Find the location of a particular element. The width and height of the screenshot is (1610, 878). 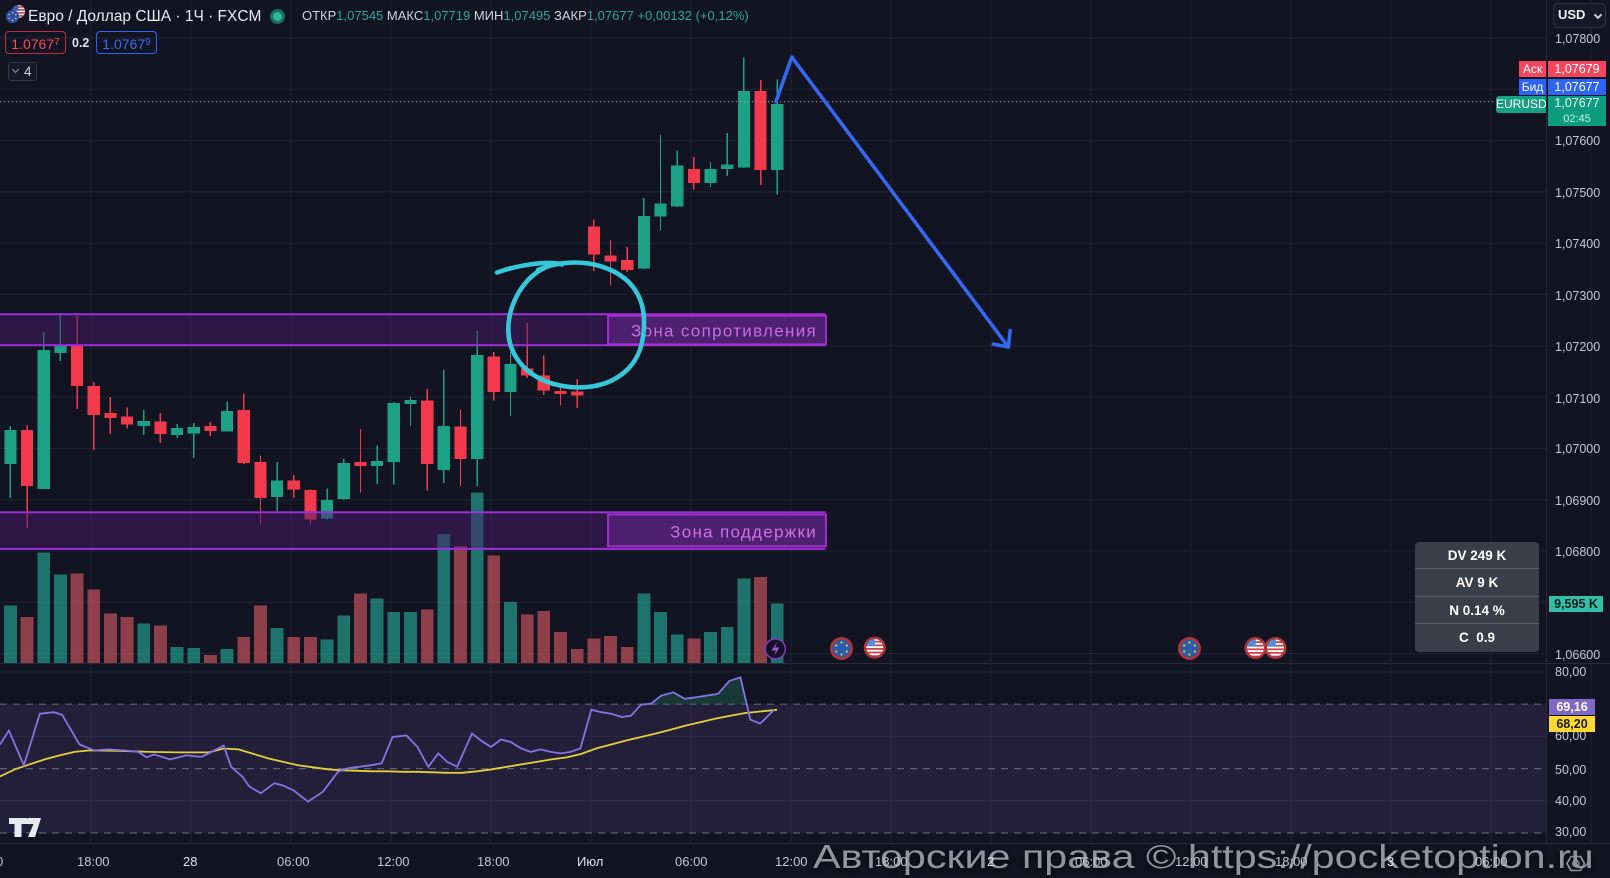

svg-text: Зона поддержки is located at coordinates (743, 532).